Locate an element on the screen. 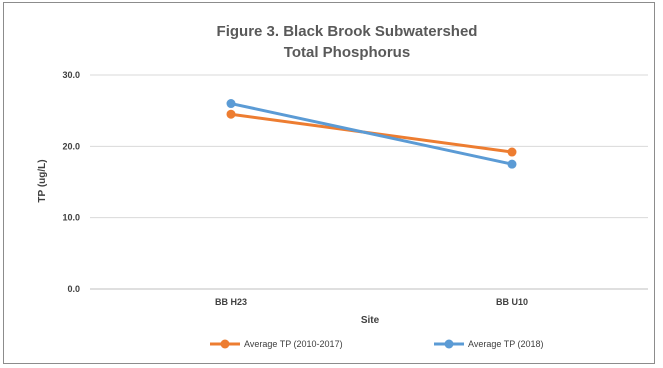  y-tick-label: 10.0 is located at coordinates (71, 218).